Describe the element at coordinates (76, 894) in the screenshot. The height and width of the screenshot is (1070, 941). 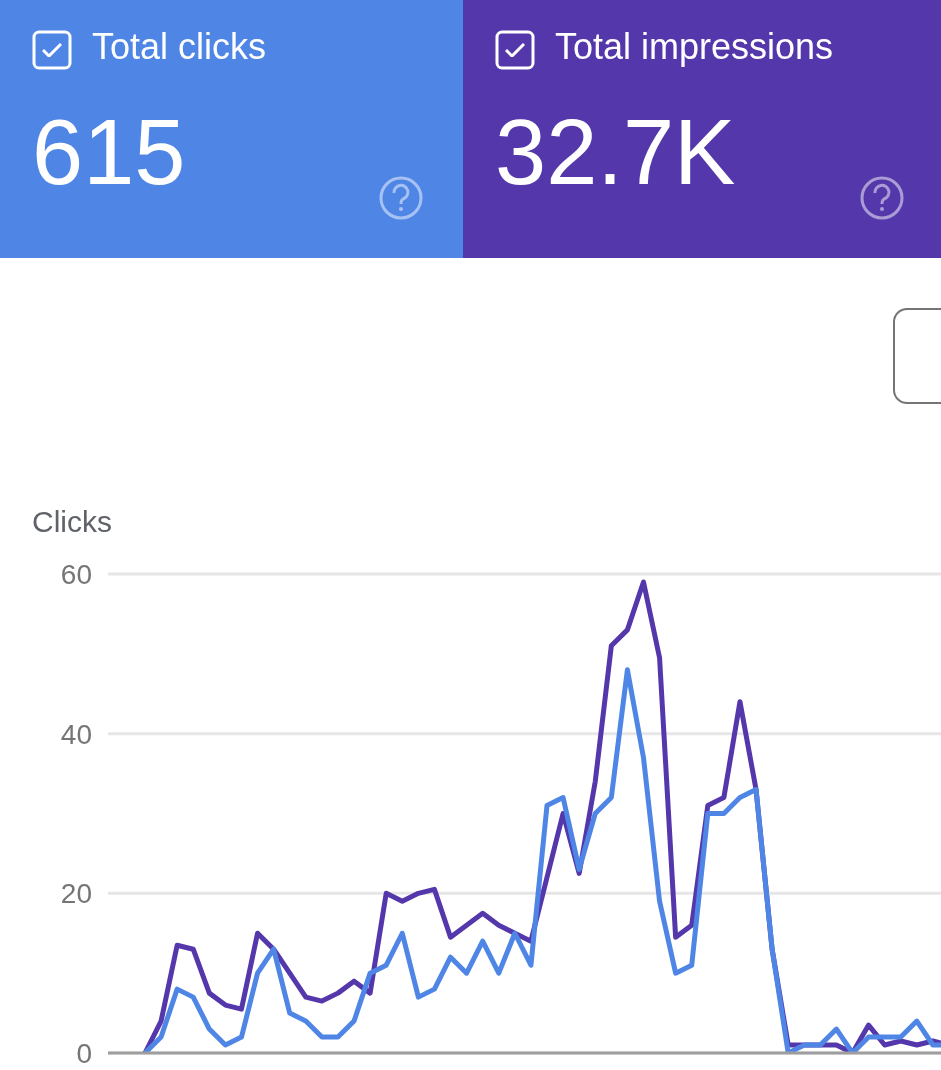
I see `y-tick-label: 20` at that location.